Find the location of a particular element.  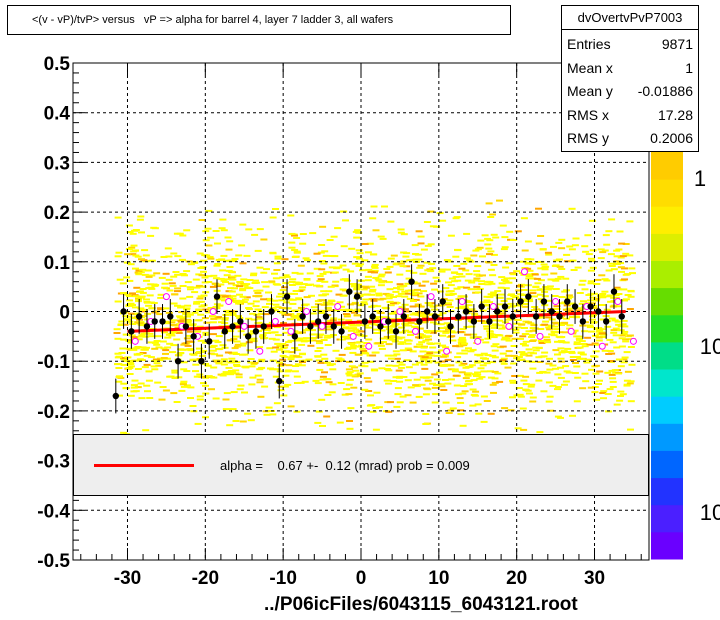

fit-legend: alpha = 0.67 +- 0.12 (mrad) prob = 0.009 is located at coordinates (361, 465).